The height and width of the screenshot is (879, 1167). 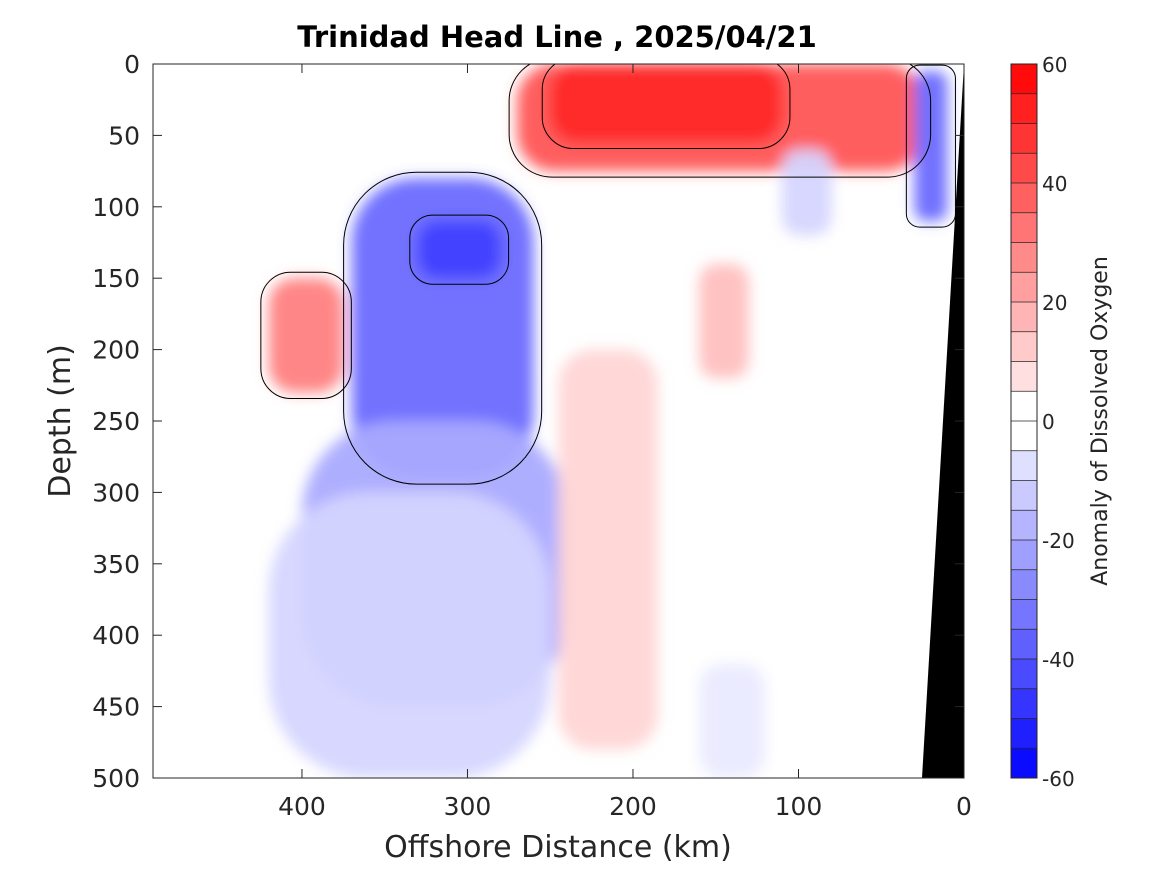 What do you see at coordinates (116, 350) in the screenshot?
I see `y-tick-label: 200` at bounding box center [116, 350].